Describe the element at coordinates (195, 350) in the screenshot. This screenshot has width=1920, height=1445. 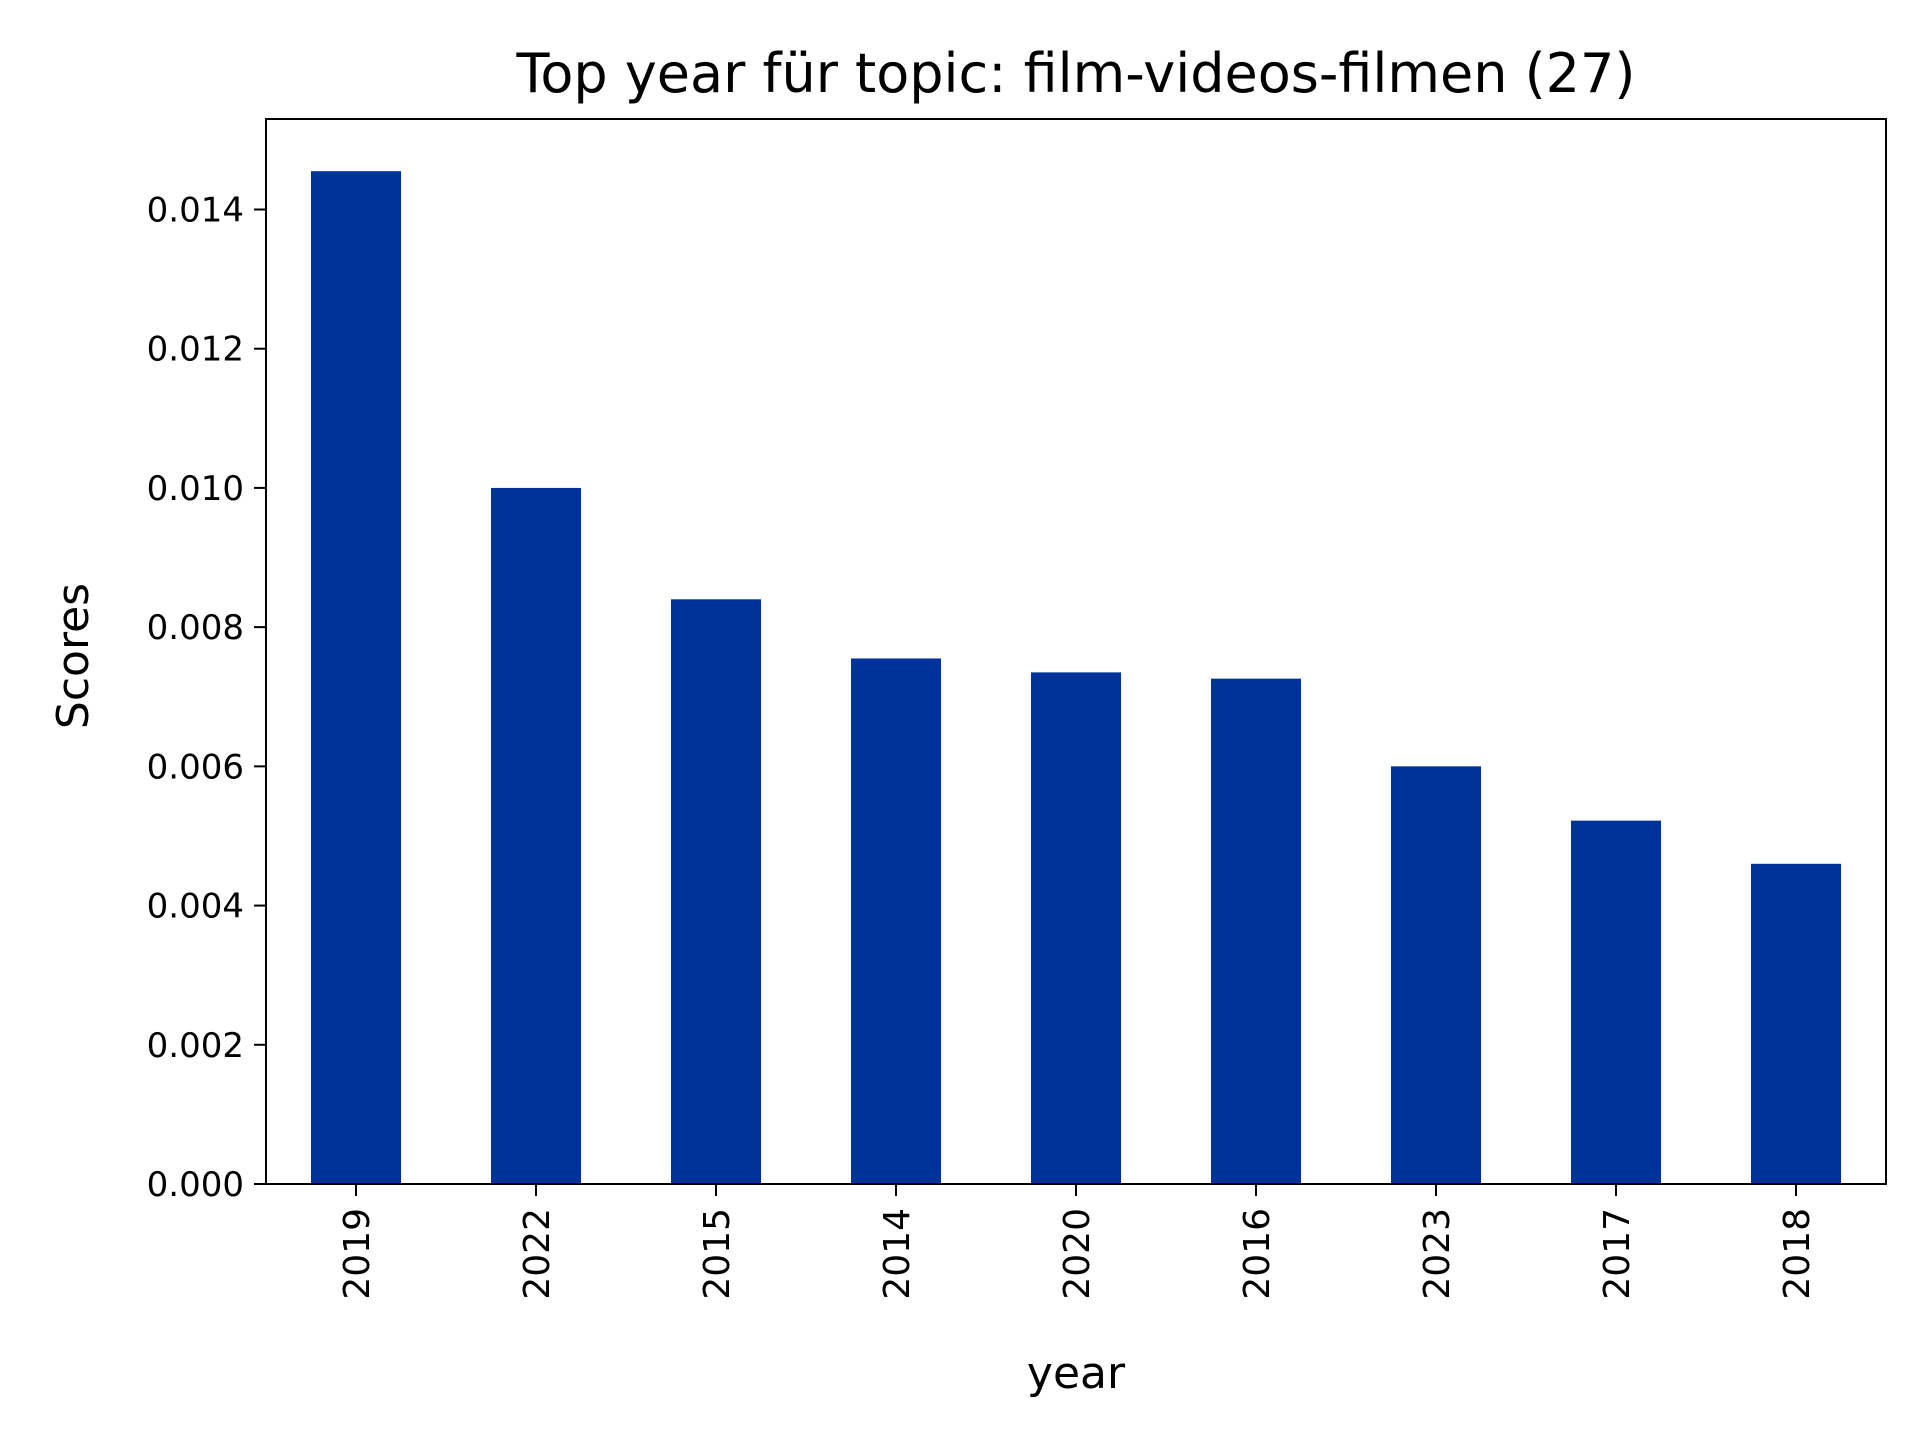
I see `y-tick-label: 0.012` at that location.